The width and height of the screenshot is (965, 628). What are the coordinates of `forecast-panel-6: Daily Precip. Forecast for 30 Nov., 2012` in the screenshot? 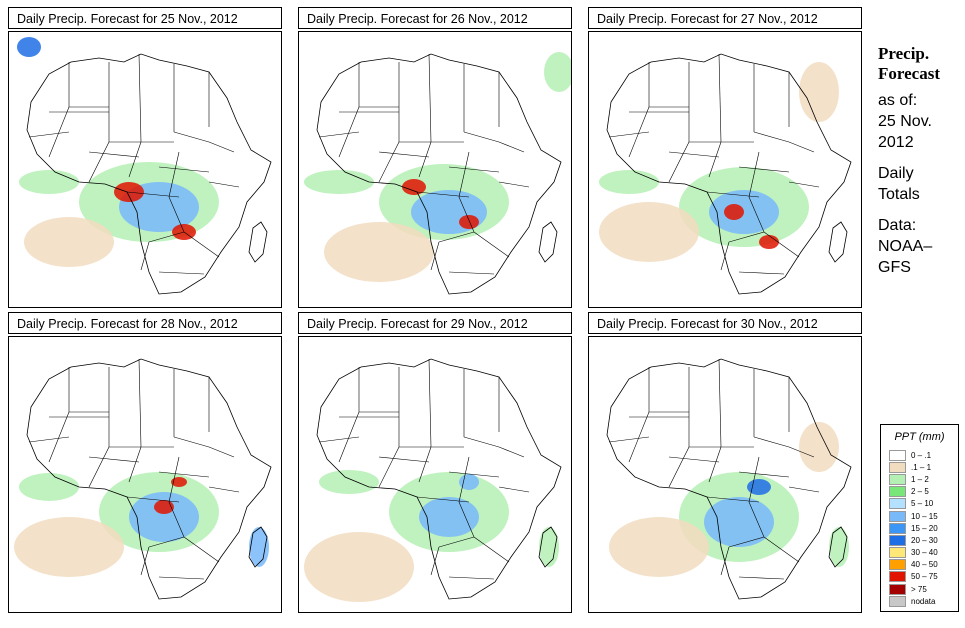 It's located at (726, 463).